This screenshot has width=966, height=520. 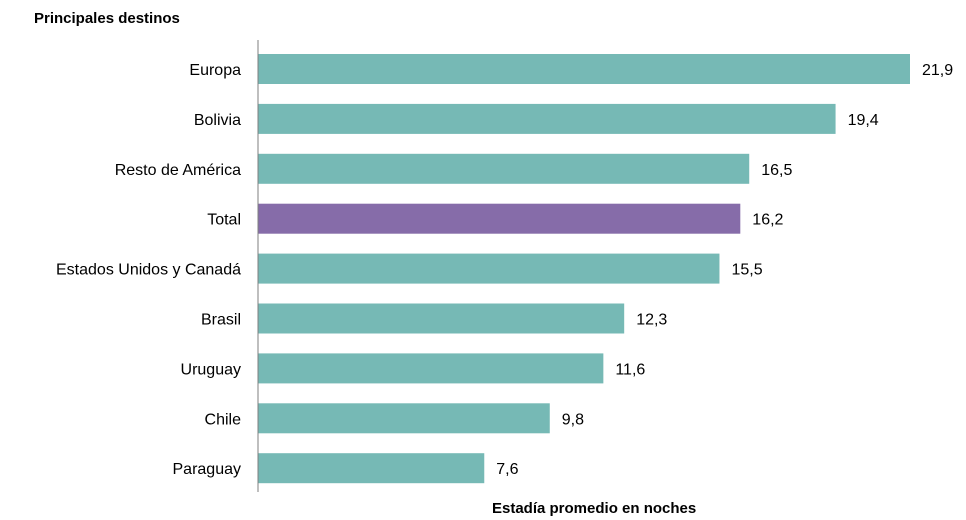 I want to click on bar-total, so click(x=499, y=218).